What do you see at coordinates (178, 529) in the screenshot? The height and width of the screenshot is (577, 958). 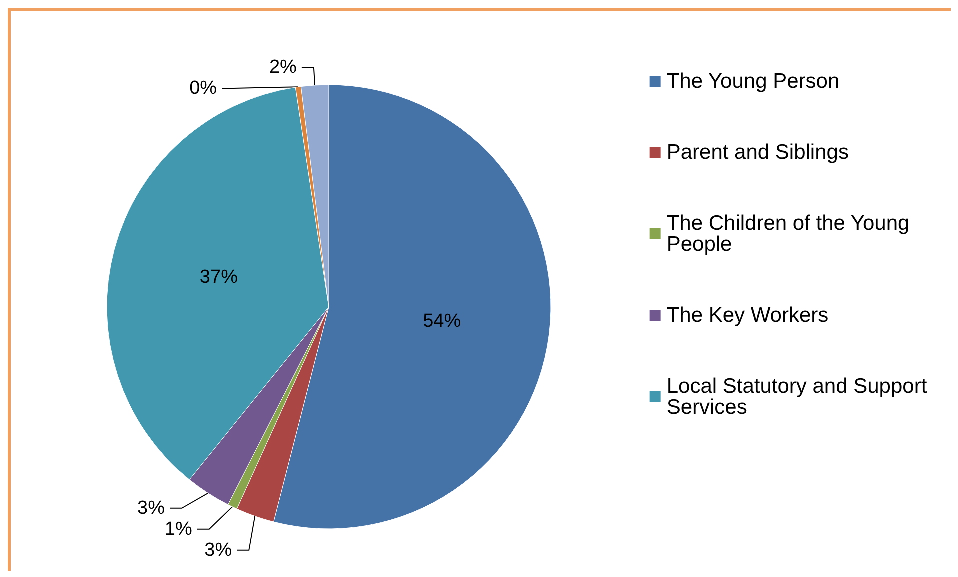 I see `data-label: 1%` at bounding box center [178, 529].